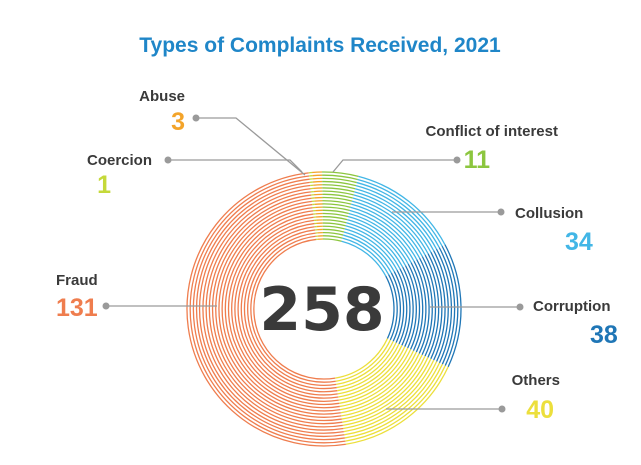 The image size is (641, 465). Describe the element at coordinates (136, 297) in the screenshot. I see `callout-fraud: Fraud 131` at that location.